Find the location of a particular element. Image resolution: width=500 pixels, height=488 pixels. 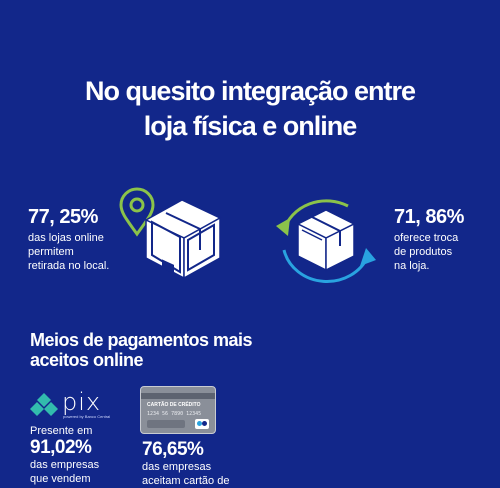

stat-exchange-line: oferece troca is located at coordinates (426, 238).